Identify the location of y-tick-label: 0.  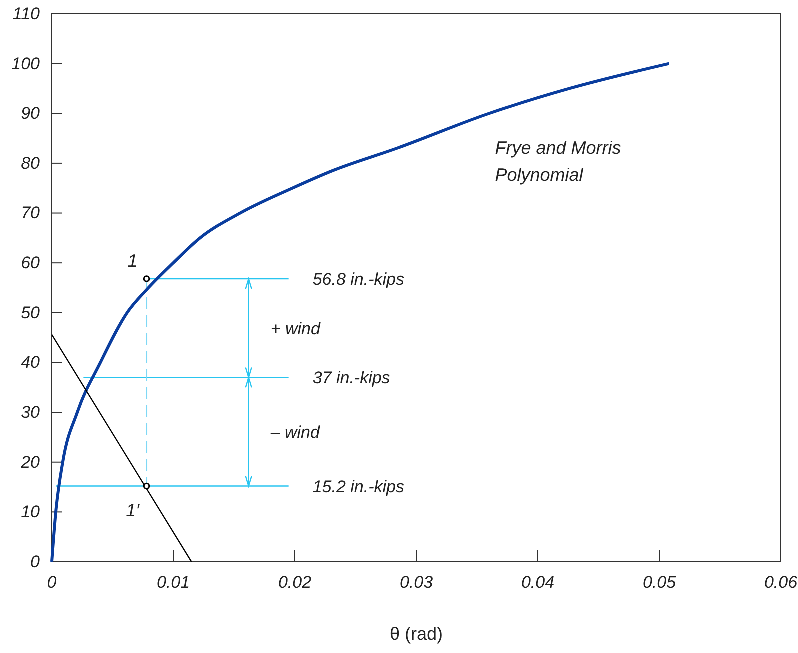
(35, 562).